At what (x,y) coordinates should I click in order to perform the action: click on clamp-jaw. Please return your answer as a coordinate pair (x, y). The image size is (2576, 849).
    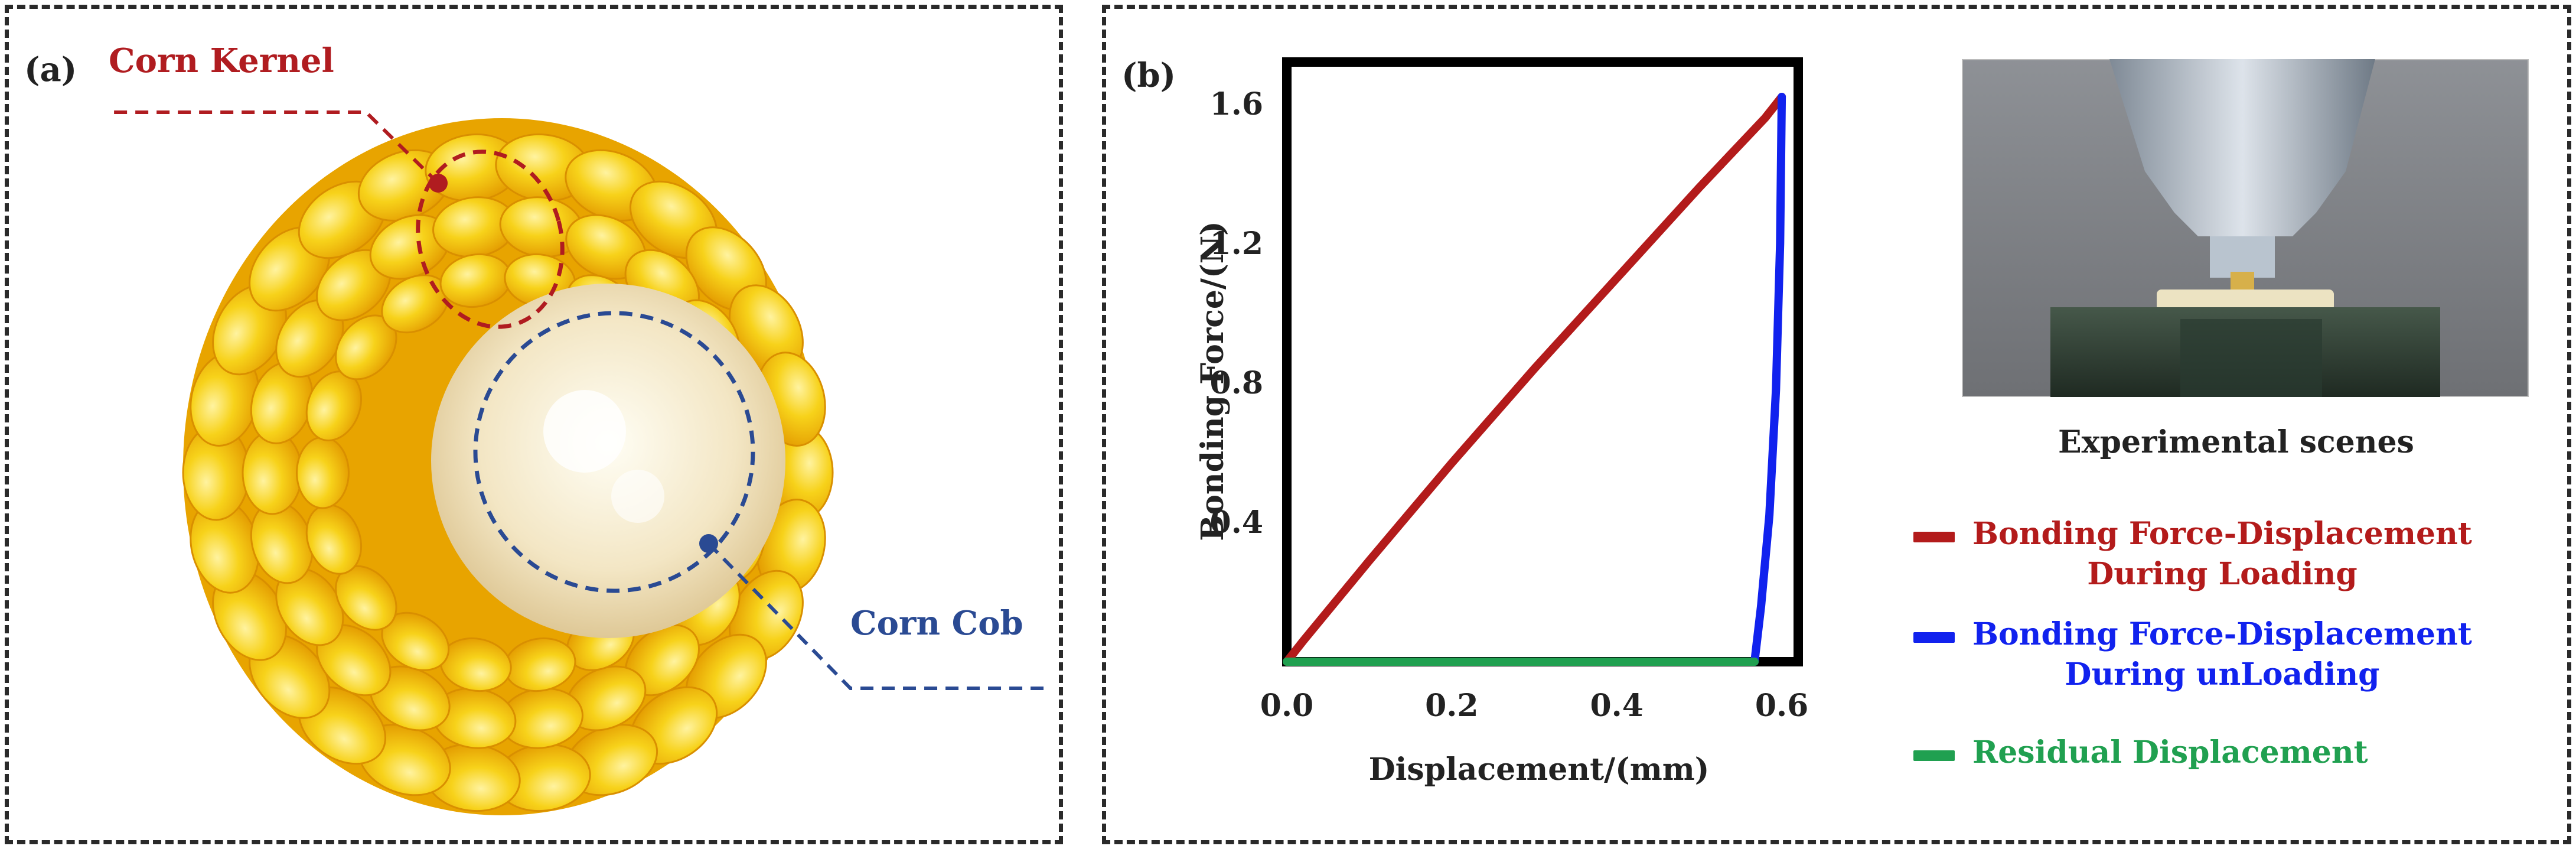
    Looking at the image, I should click on (2242, 147).